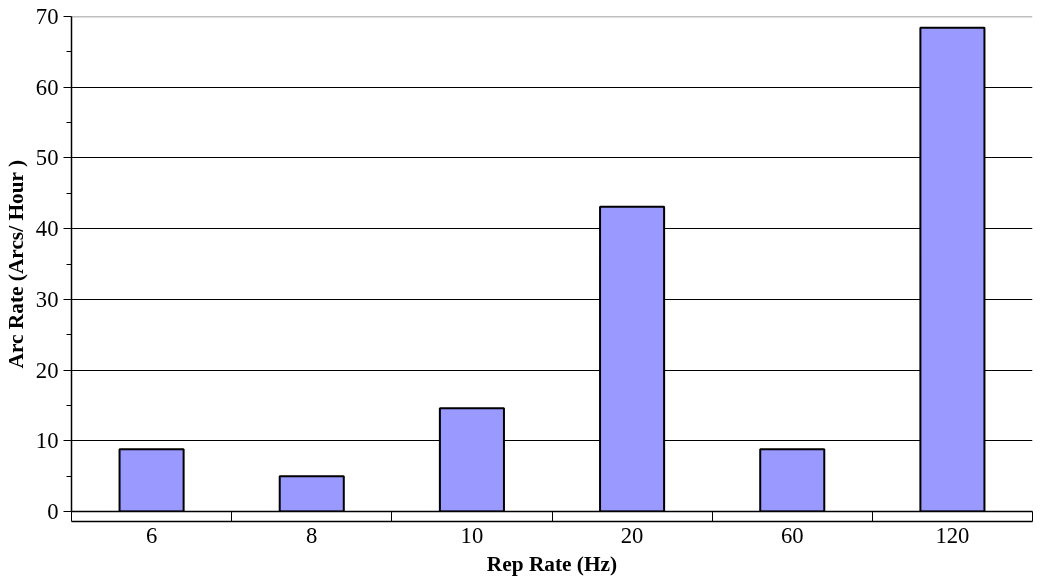 This screenshot has width=1055, height=583. What do you see at coordinates (151, 535) in the screenshot?
I see `x-tick-label: 6` at bounding box center [151, 535].